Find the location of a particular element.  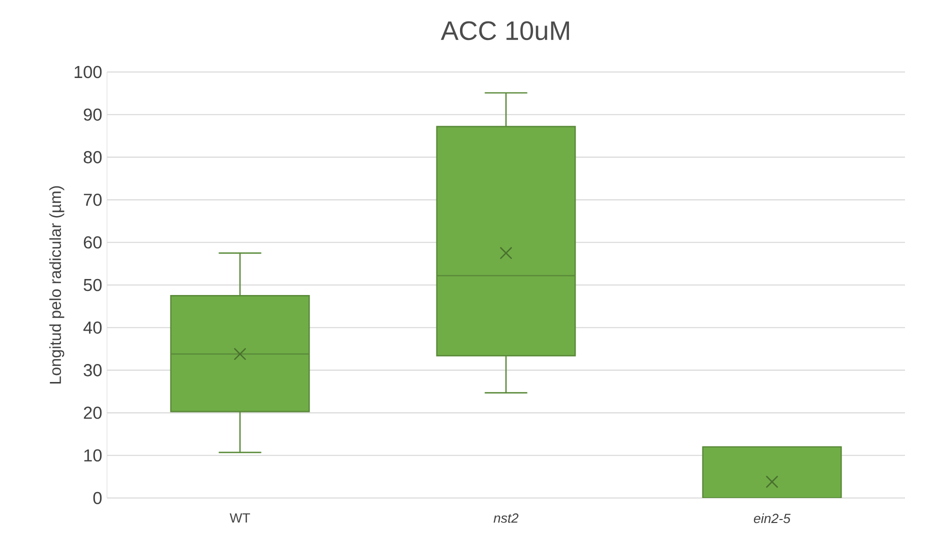

y-tick-label: 70 is located at coordinates (93, 200).